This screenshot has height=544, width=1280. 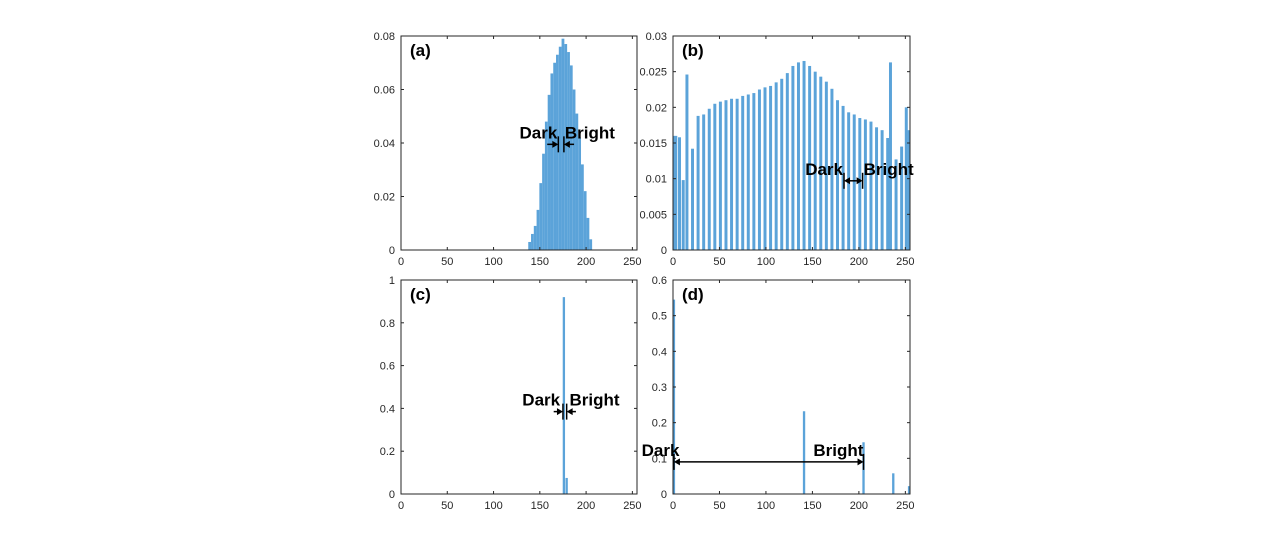 What do you see at coordinates (656, 37) in the screenshot?
I see `y-tick-label: 0.03` at bounding box center [656, 37].